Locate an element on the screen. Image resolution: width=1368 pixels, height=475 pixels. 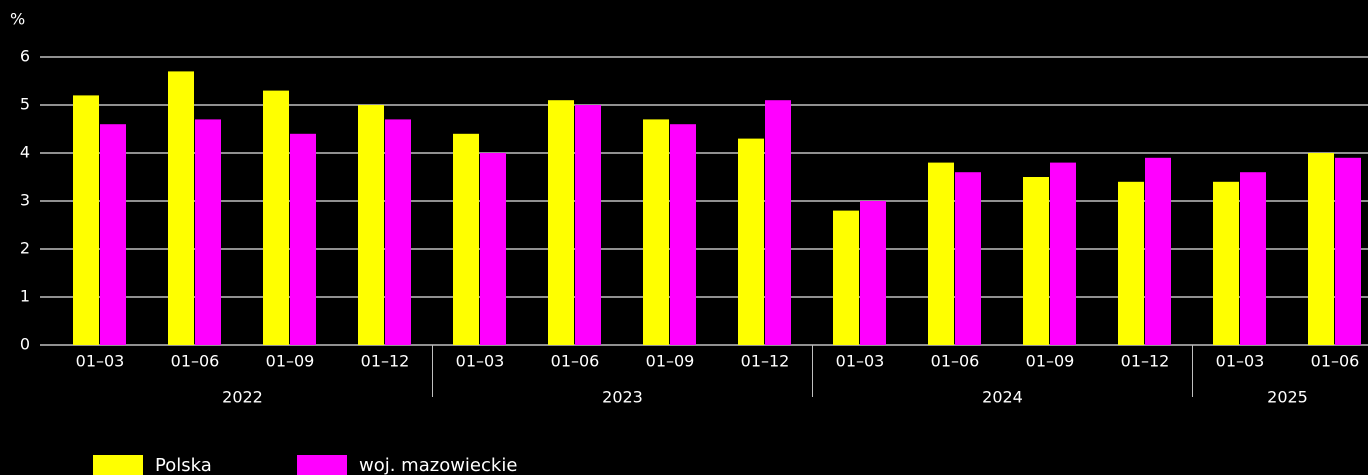
group-label: 2024 is located at coordinates (1002, 397).